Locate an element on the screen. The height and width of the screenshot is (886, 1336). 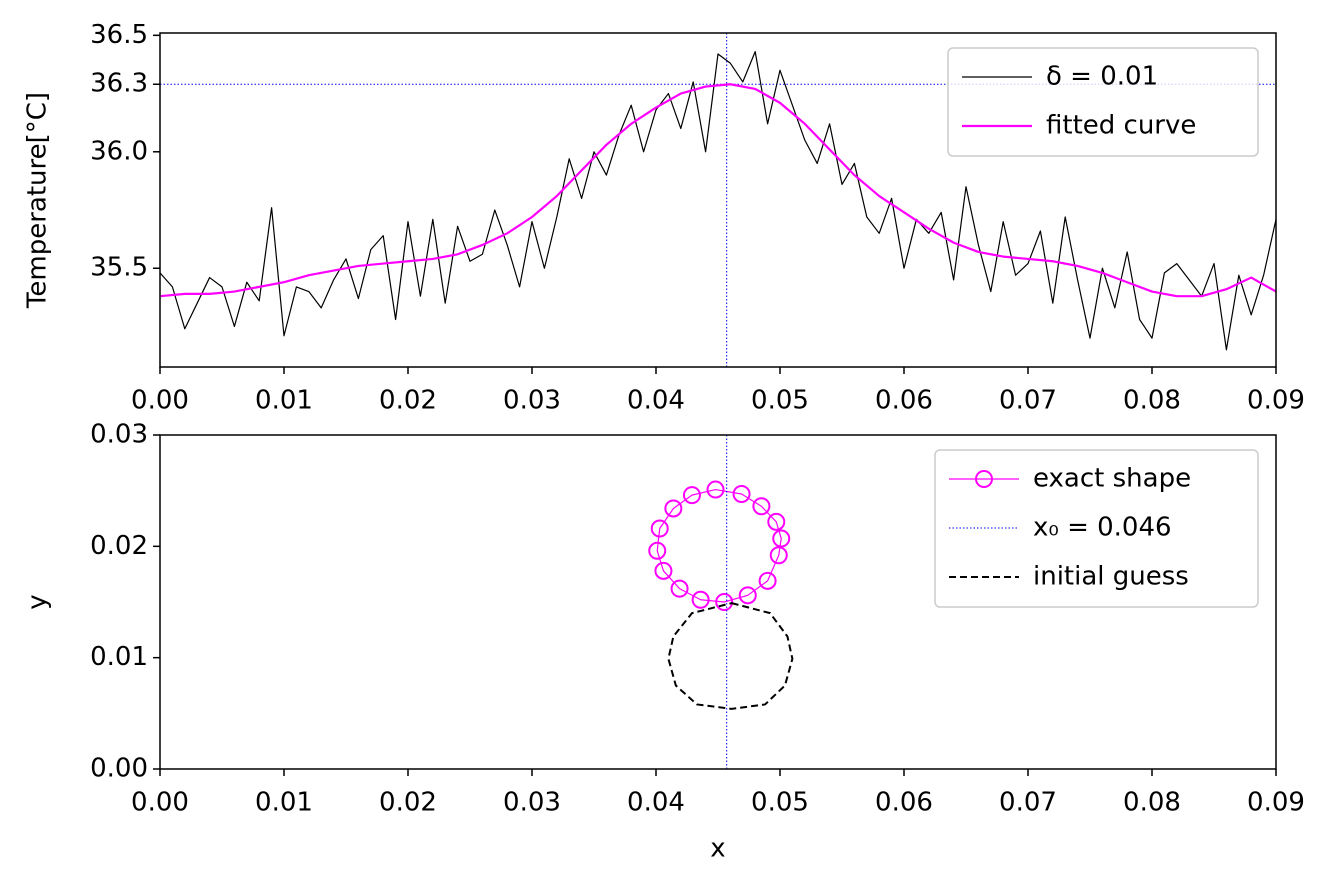
legend: exact shape x₀ = 0.046 initial guess is located at coordinates (1096, 528).